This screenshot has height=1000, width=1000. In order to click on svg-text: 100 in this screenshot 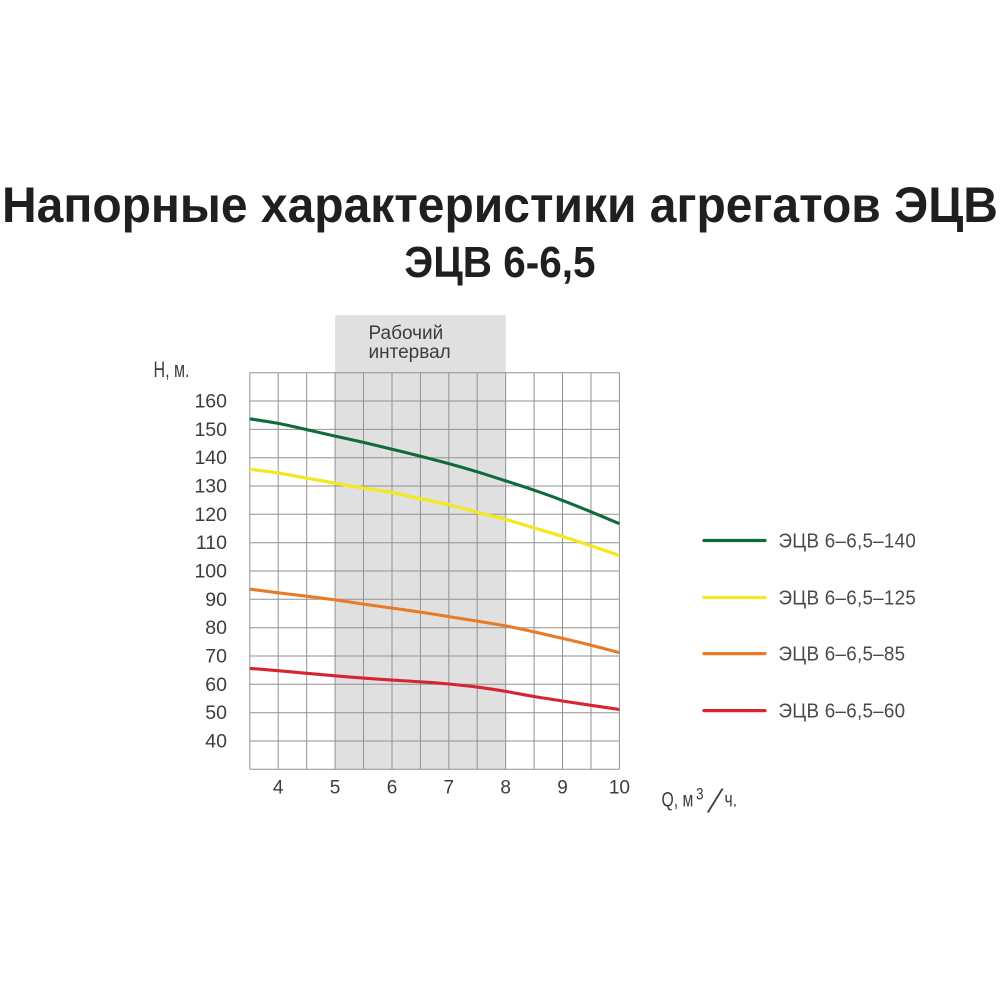, I will do `click(210, 572)`.